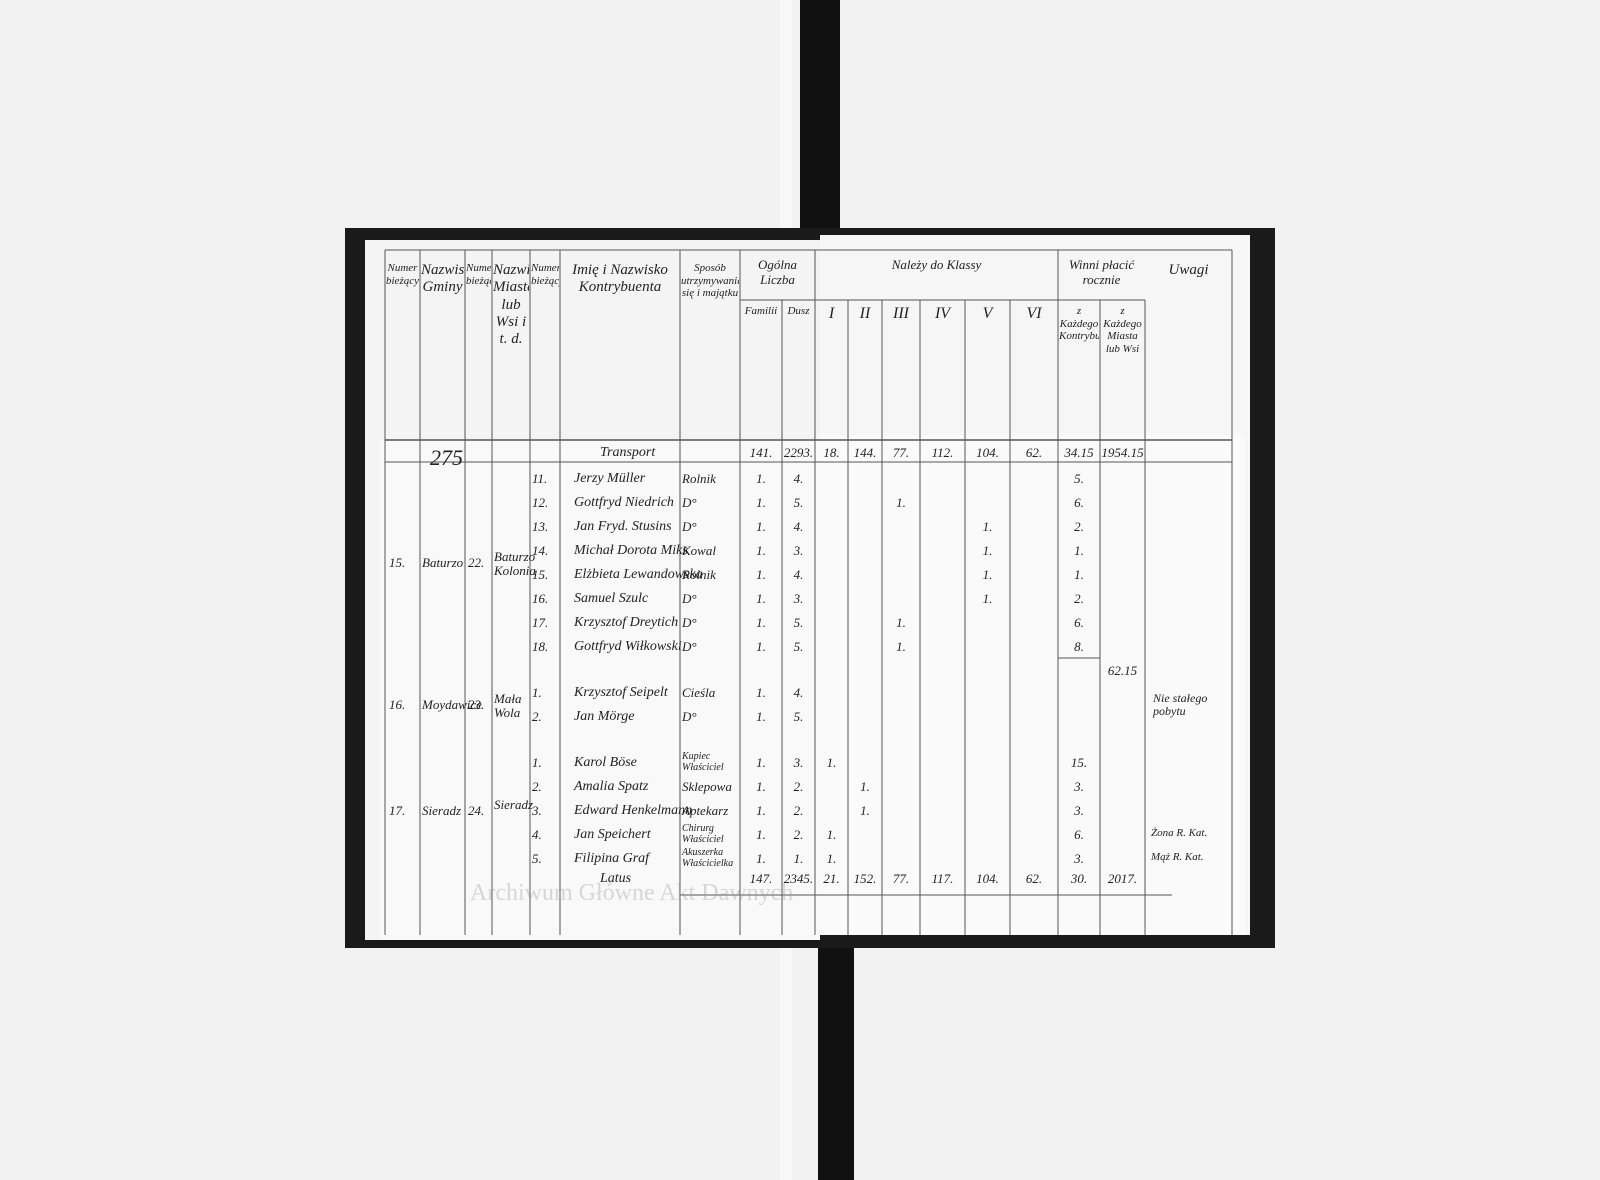 Image resolution: width=1600 pixels, height=1180 pixels. I want to click on souls: 1., so click(798, 858).